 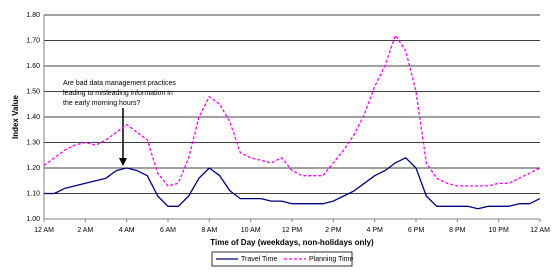 What do you see at coordinates (416, 230) in the screenshot?
I see `x-tick-label: 6 PM` at bounding box center [416, 230].